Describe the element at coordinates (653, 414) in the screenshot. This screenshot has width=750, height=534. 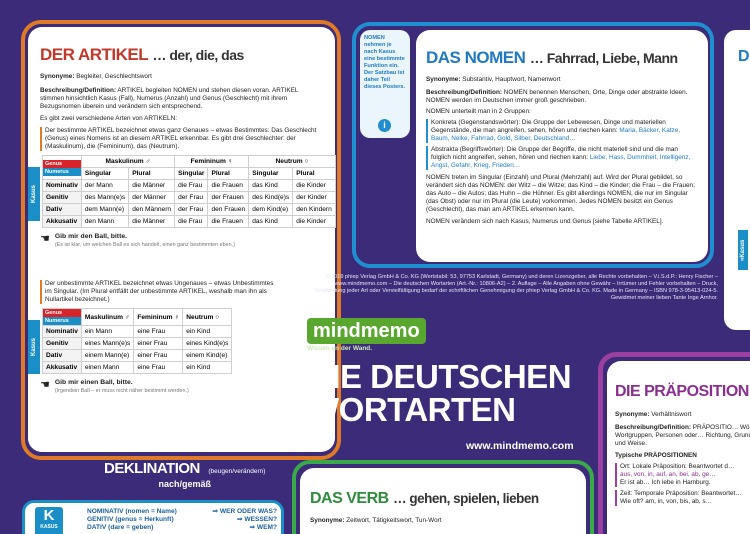
I see `praep-synonyme: Synonyme: Verhältniswort` at that location.